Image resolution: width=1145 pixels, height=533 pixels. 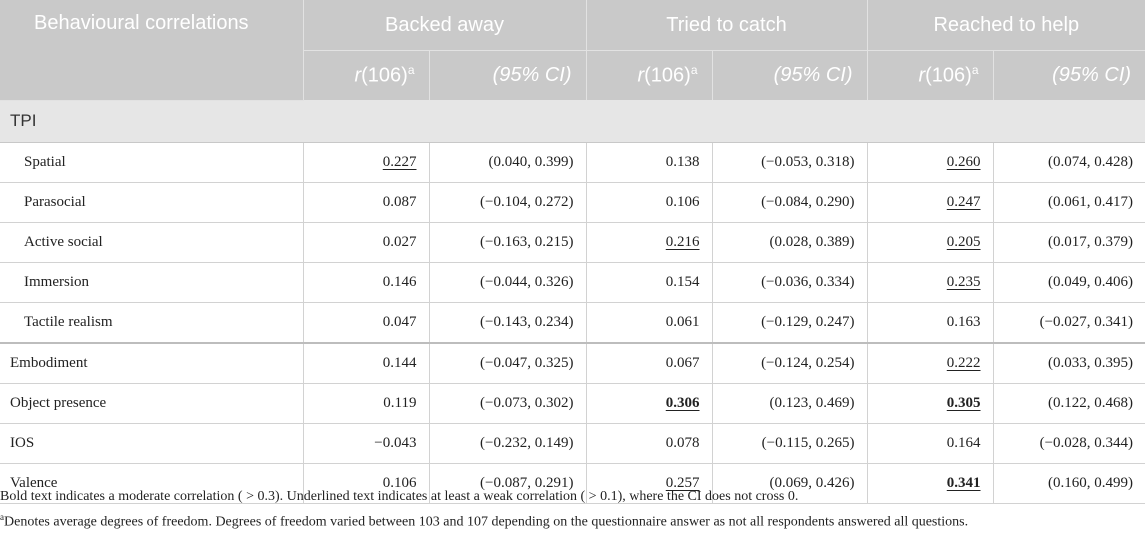 What do you see at coordinates (152, 242) in the screenshot?
I see `row-label: Active social` at bounding box center [152, 242].